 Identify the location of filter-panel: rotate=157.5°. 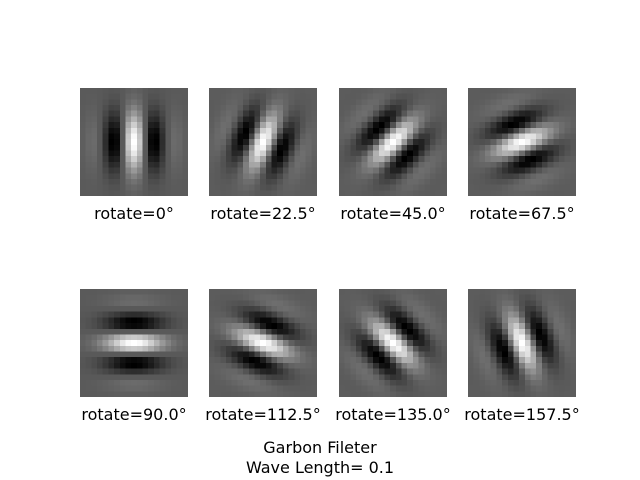
(522, 356).